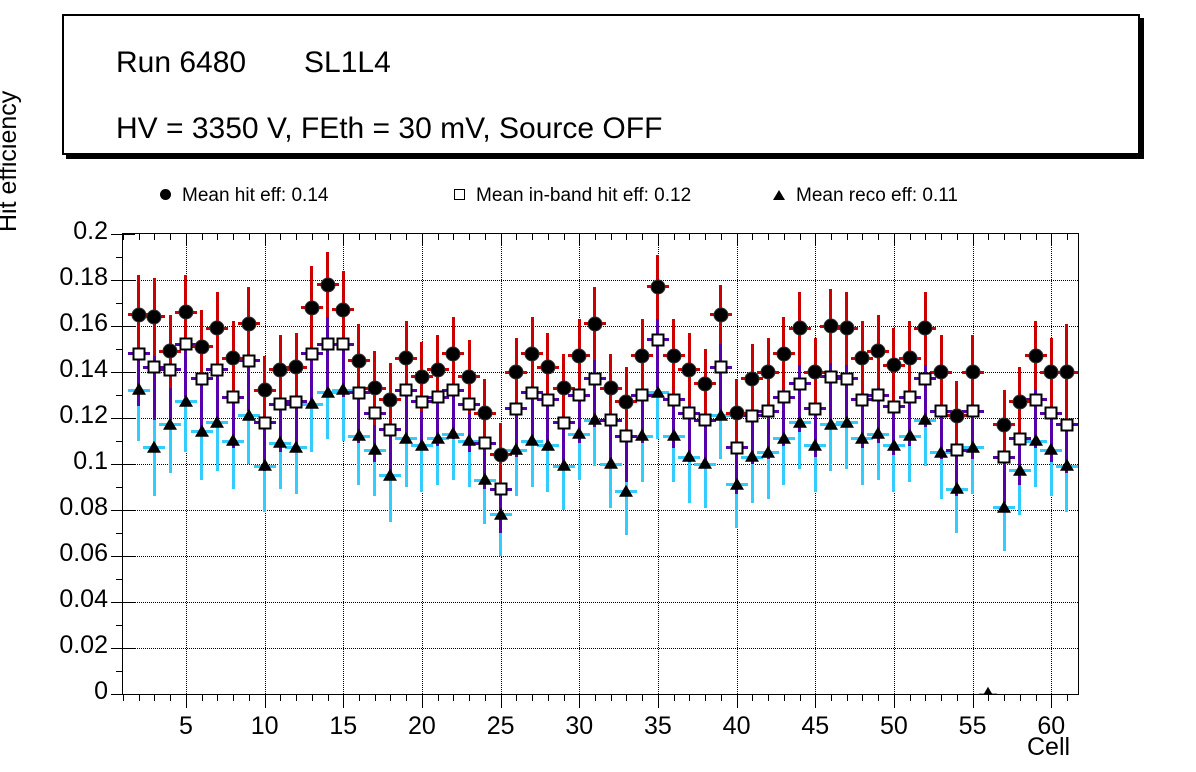 The height and width of the screenshot is (772, 1196). What do you see at coordinates (83, 645) in the screenshot?
I see `y-axis-label: 0.02` at bounding box center [83, 645].